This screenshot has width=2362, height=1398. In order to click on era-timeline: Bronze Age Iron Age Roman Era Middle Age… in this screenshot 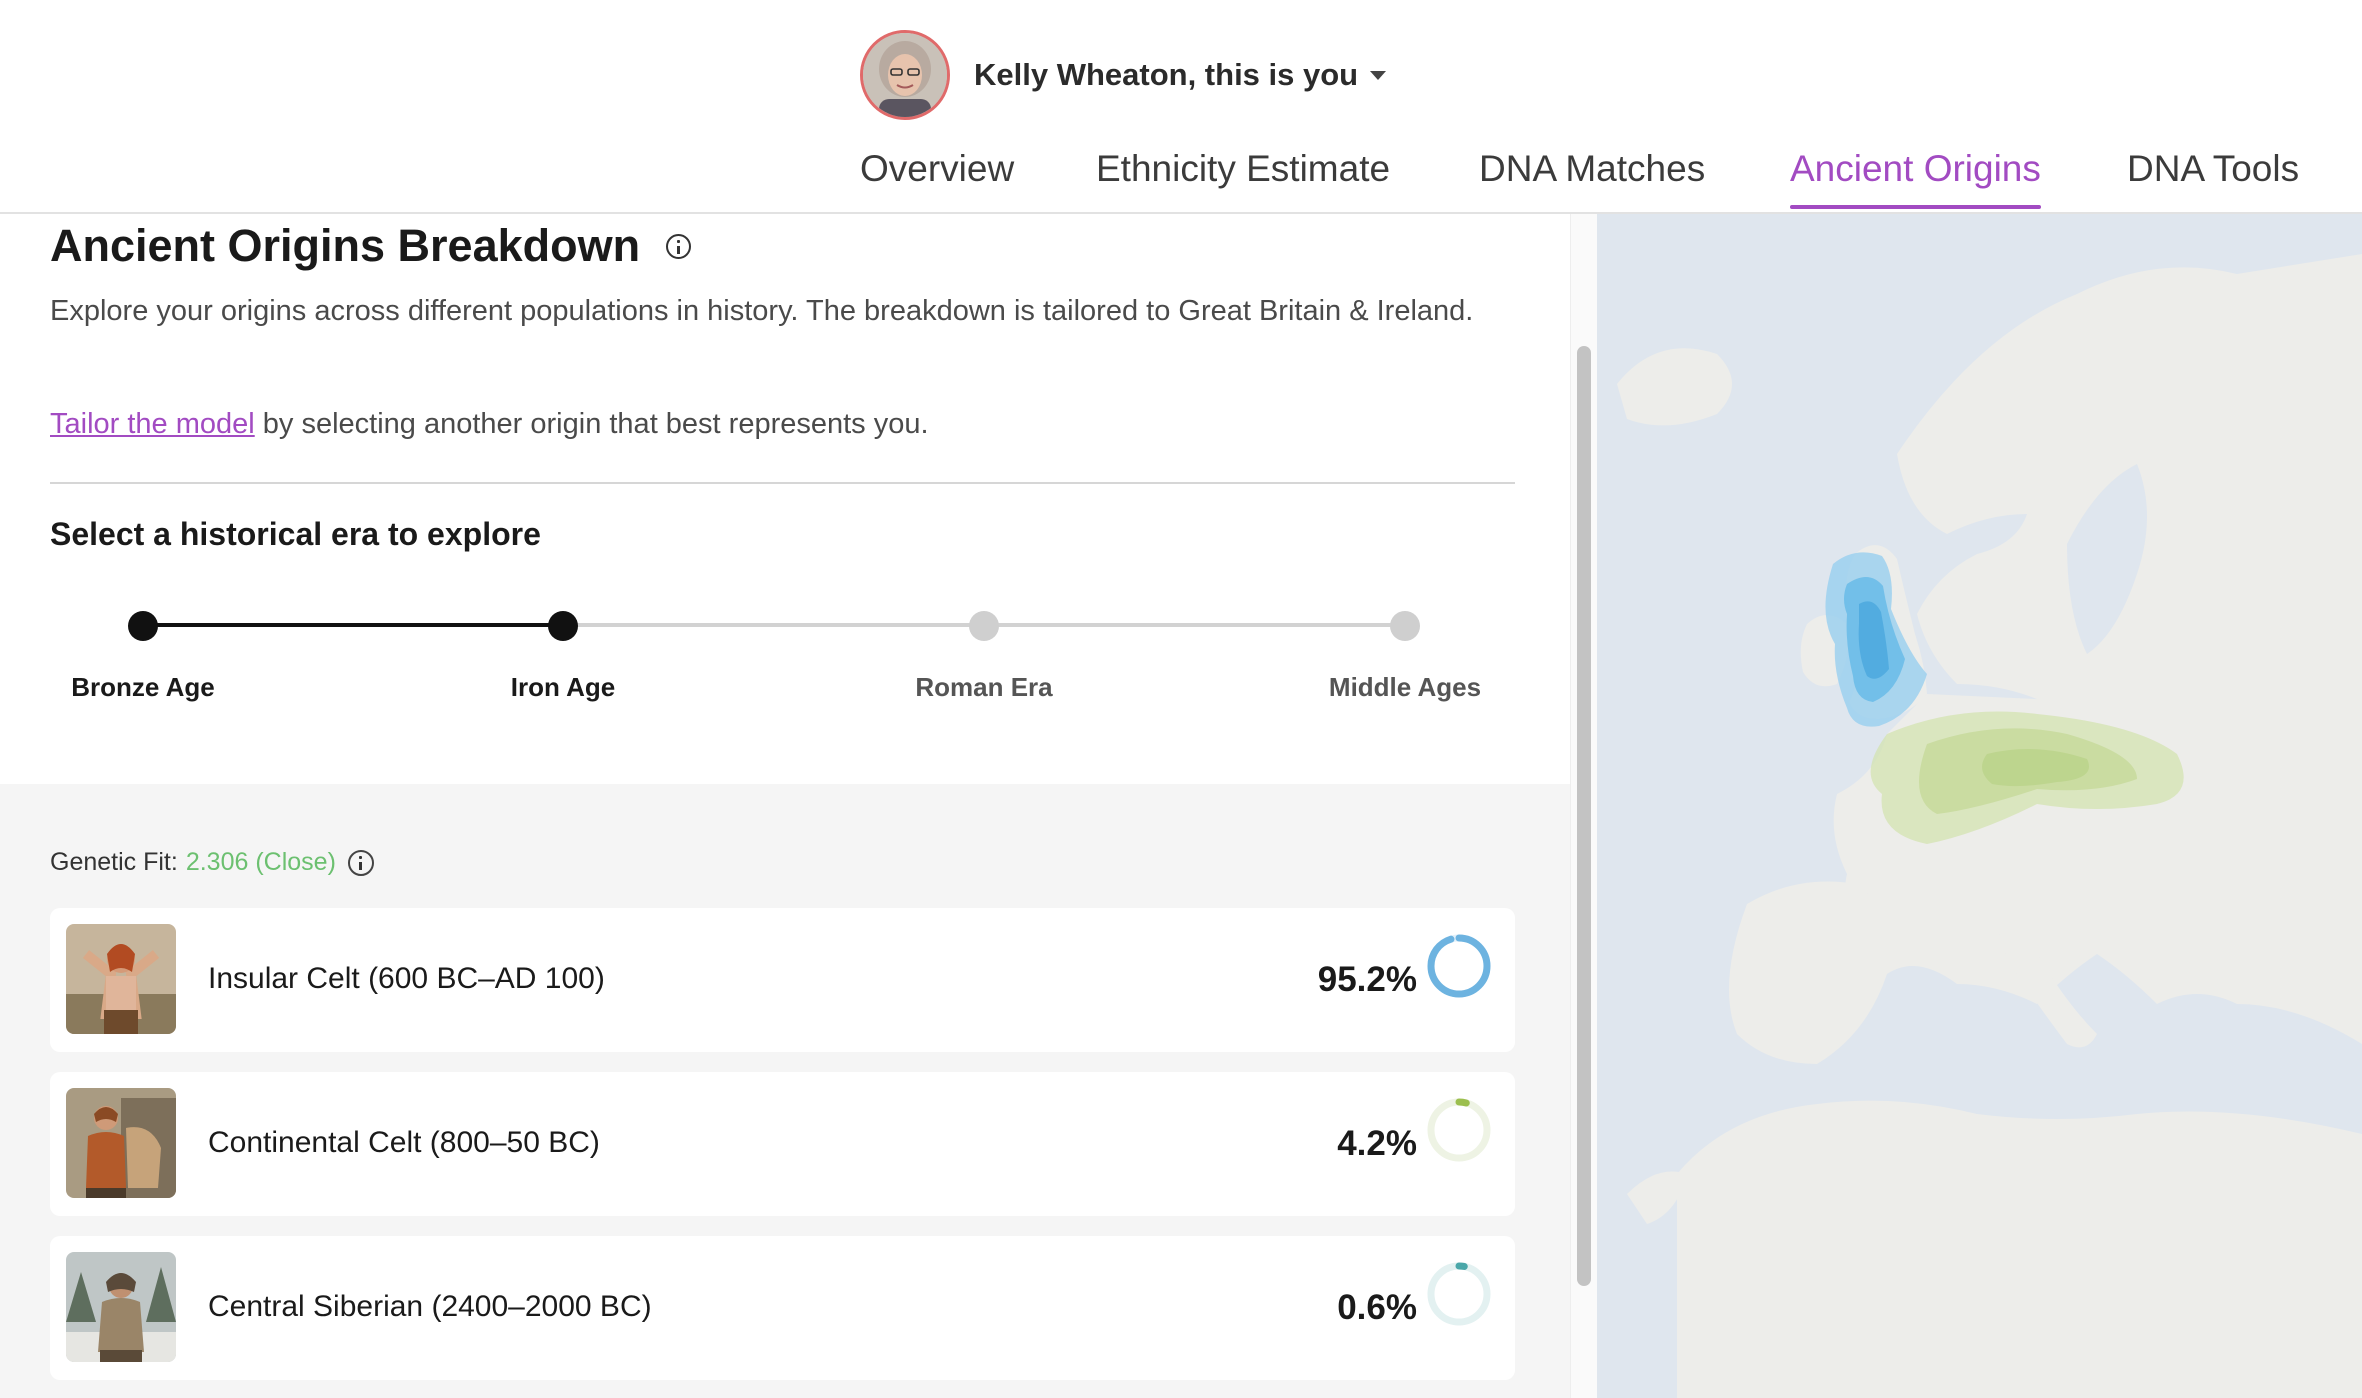, I will do `click(785, 664)`.